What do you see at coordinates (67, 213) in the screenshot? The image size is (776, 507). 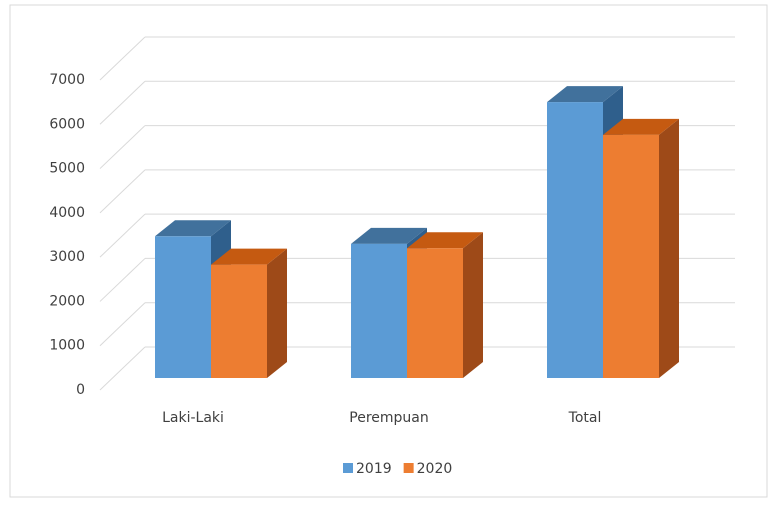 I see `y-tick-label: 4000` at bounding box center [67, 213].